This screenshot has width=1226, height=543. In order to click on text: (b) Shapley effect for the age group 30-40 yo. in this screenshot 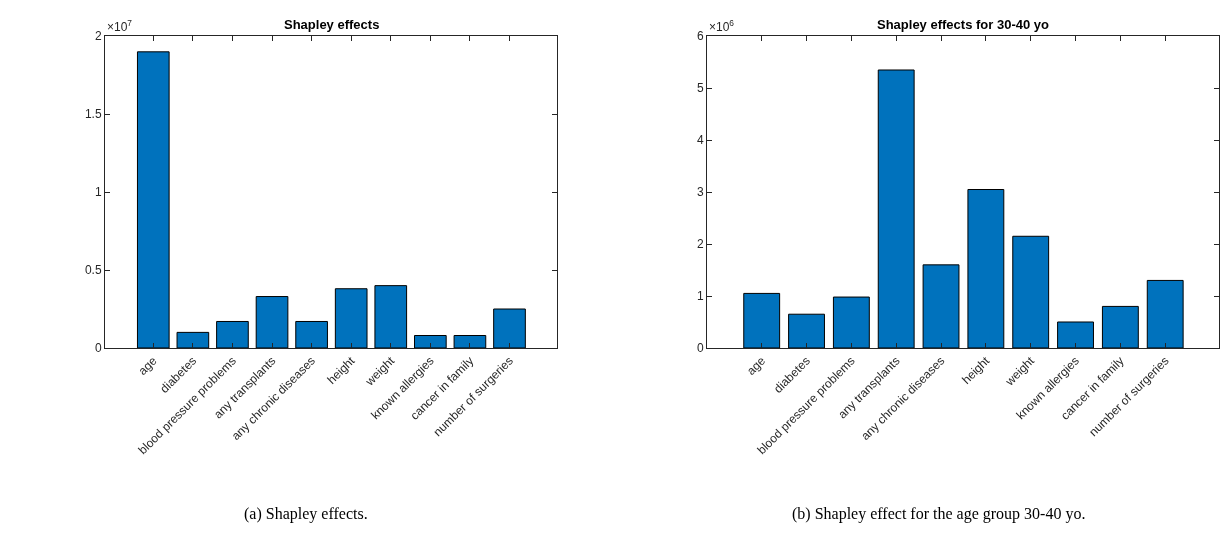, I will do `click(939, 514)`.